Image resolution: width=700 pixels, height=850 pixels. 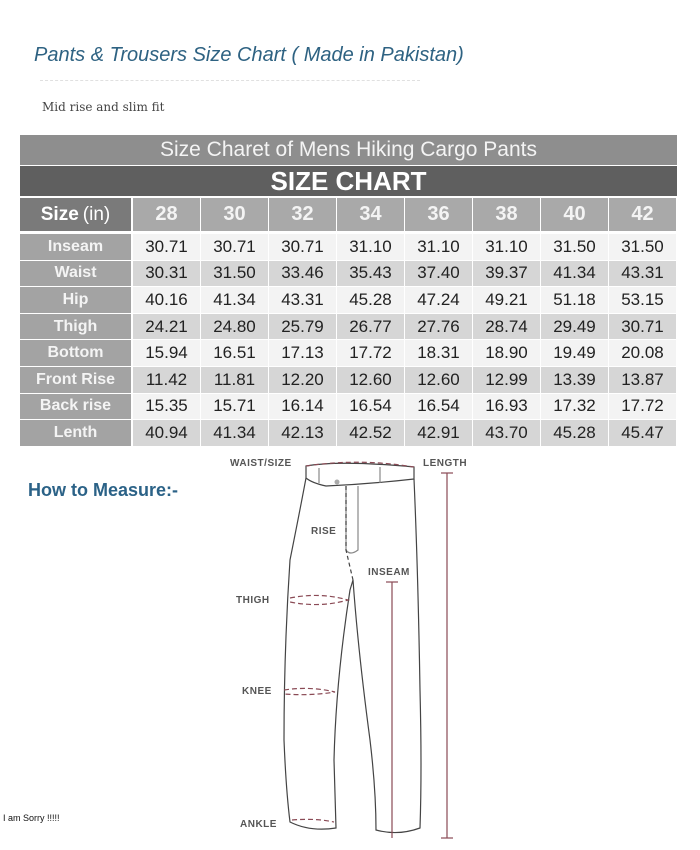 What do you see at coordinates (371, 274) in the screenshot?
I see `table-cell: 35.43` at bounding box center [371, 274].